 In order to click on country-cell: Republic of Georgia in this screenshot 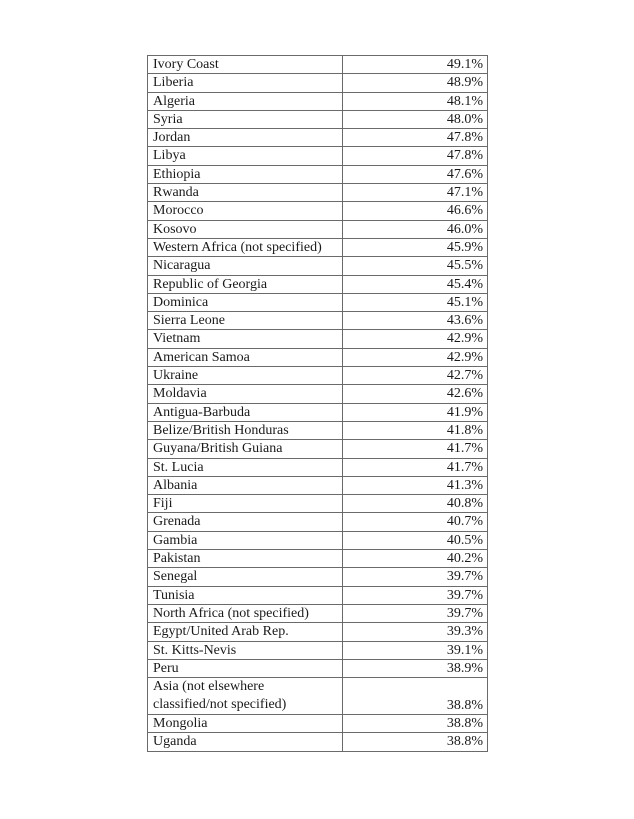, I will do `click(245, 284)`.